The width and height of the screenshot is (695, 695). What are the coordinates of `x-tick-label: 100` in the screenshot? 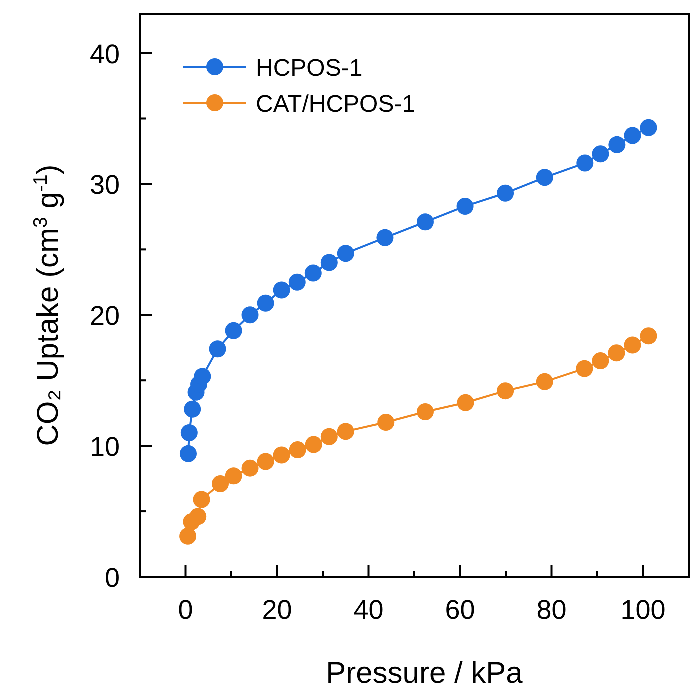 It's located at (643, 610).